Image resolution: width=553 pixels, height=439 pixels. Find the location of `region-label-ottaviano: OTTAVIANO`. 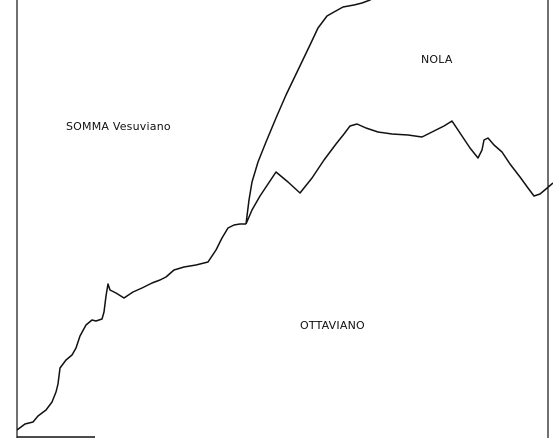

region-label-ottaviano: OTTAVIANO is located at coordinates (332, 325).